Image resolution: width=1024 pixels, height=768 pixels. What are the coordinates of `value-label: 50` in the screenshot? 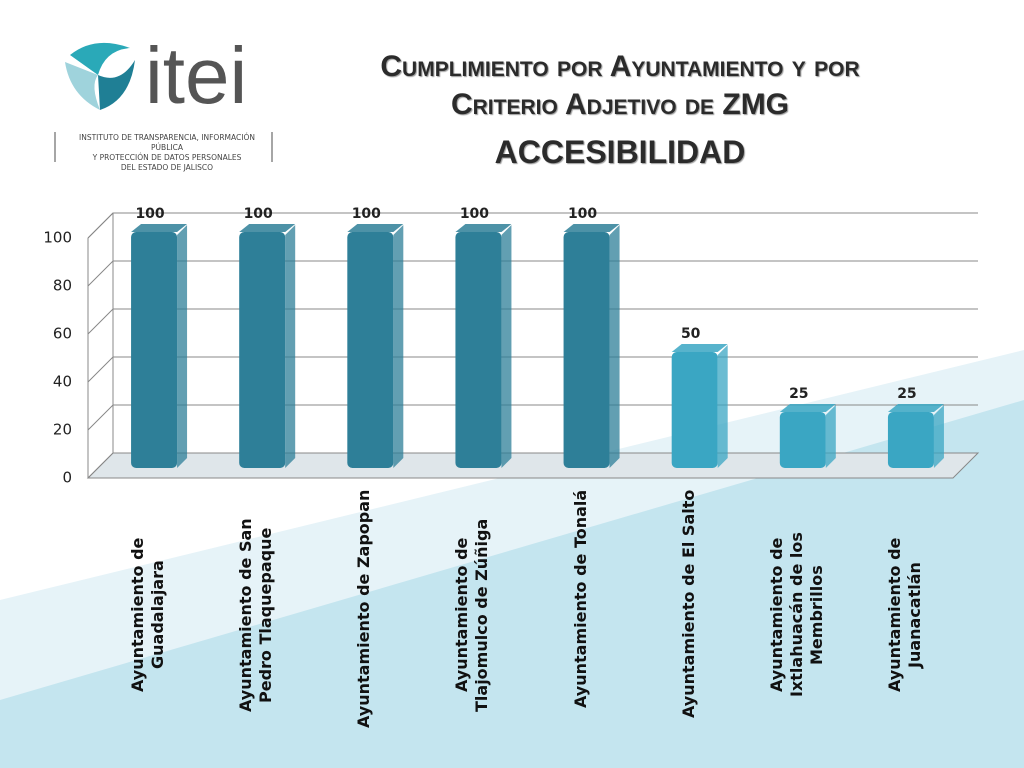 It's located at (691, 334).